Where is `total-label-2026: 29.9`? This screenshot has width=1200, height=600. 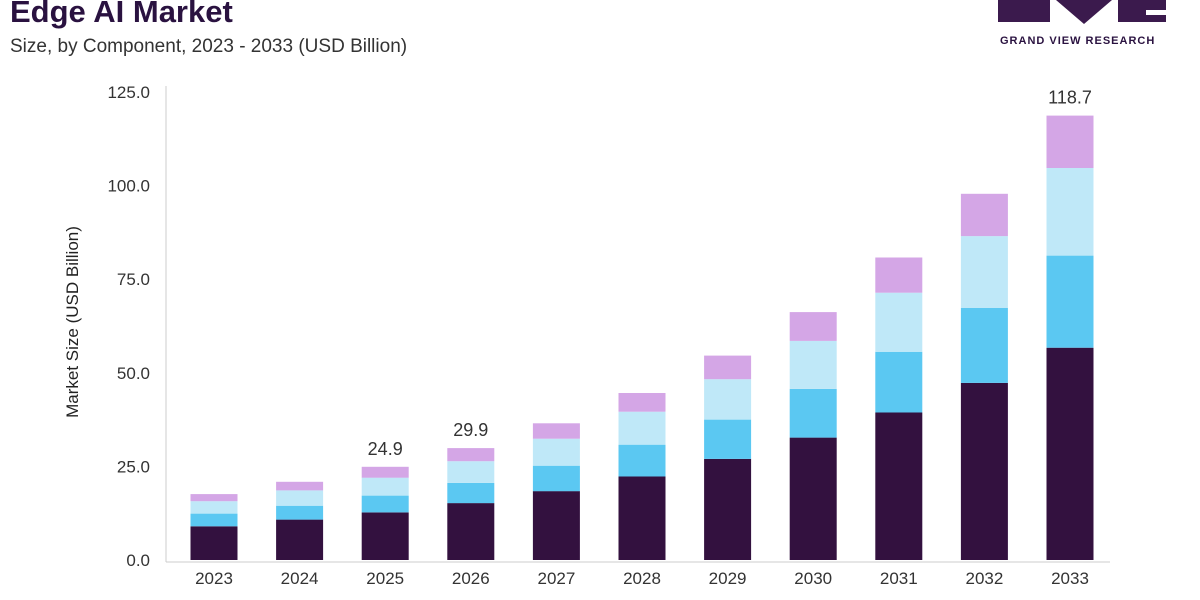
total-label-2026: 29.9 is located at coordinates (470, 430).